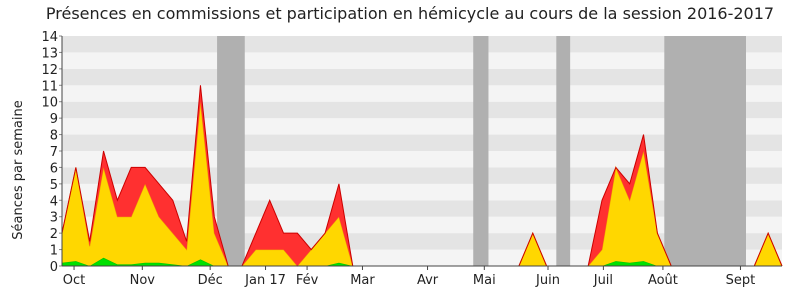  What do you see at coordinates (603, 280) in the screenshot?
I see `x-tick-label: Juil` at bounding box center [603, 280].